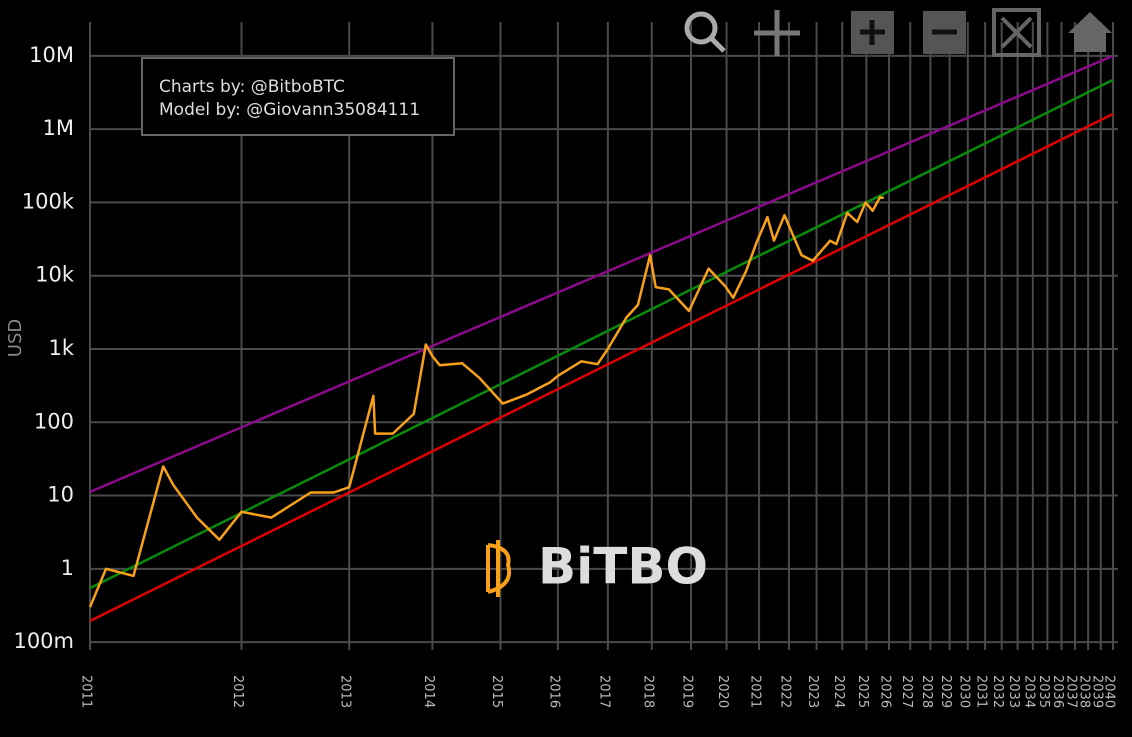 The width and height of the screenshot is (1132, 737). Describe the element at coordinates (603, 691) in the screenshot. I see `x-tick-label: 2017` at that location.